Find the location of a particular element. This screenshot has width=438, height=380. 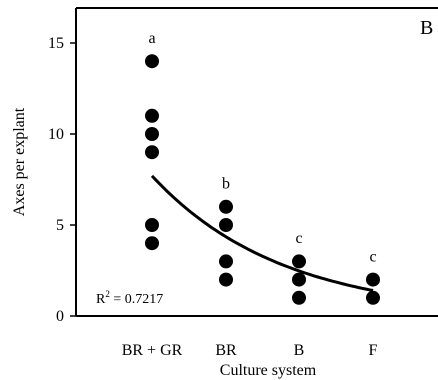

x-tick-label: BR is located at coordinates (226, 350).